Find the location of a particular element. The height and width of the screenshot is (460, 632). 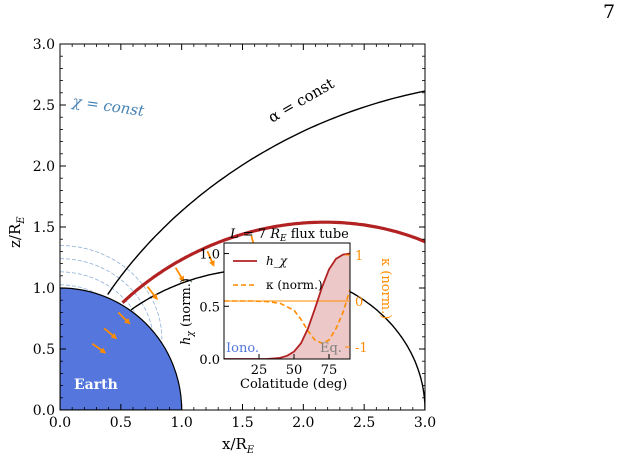

inset-x-tick-label: 50 is located at coordinates (294, 370).